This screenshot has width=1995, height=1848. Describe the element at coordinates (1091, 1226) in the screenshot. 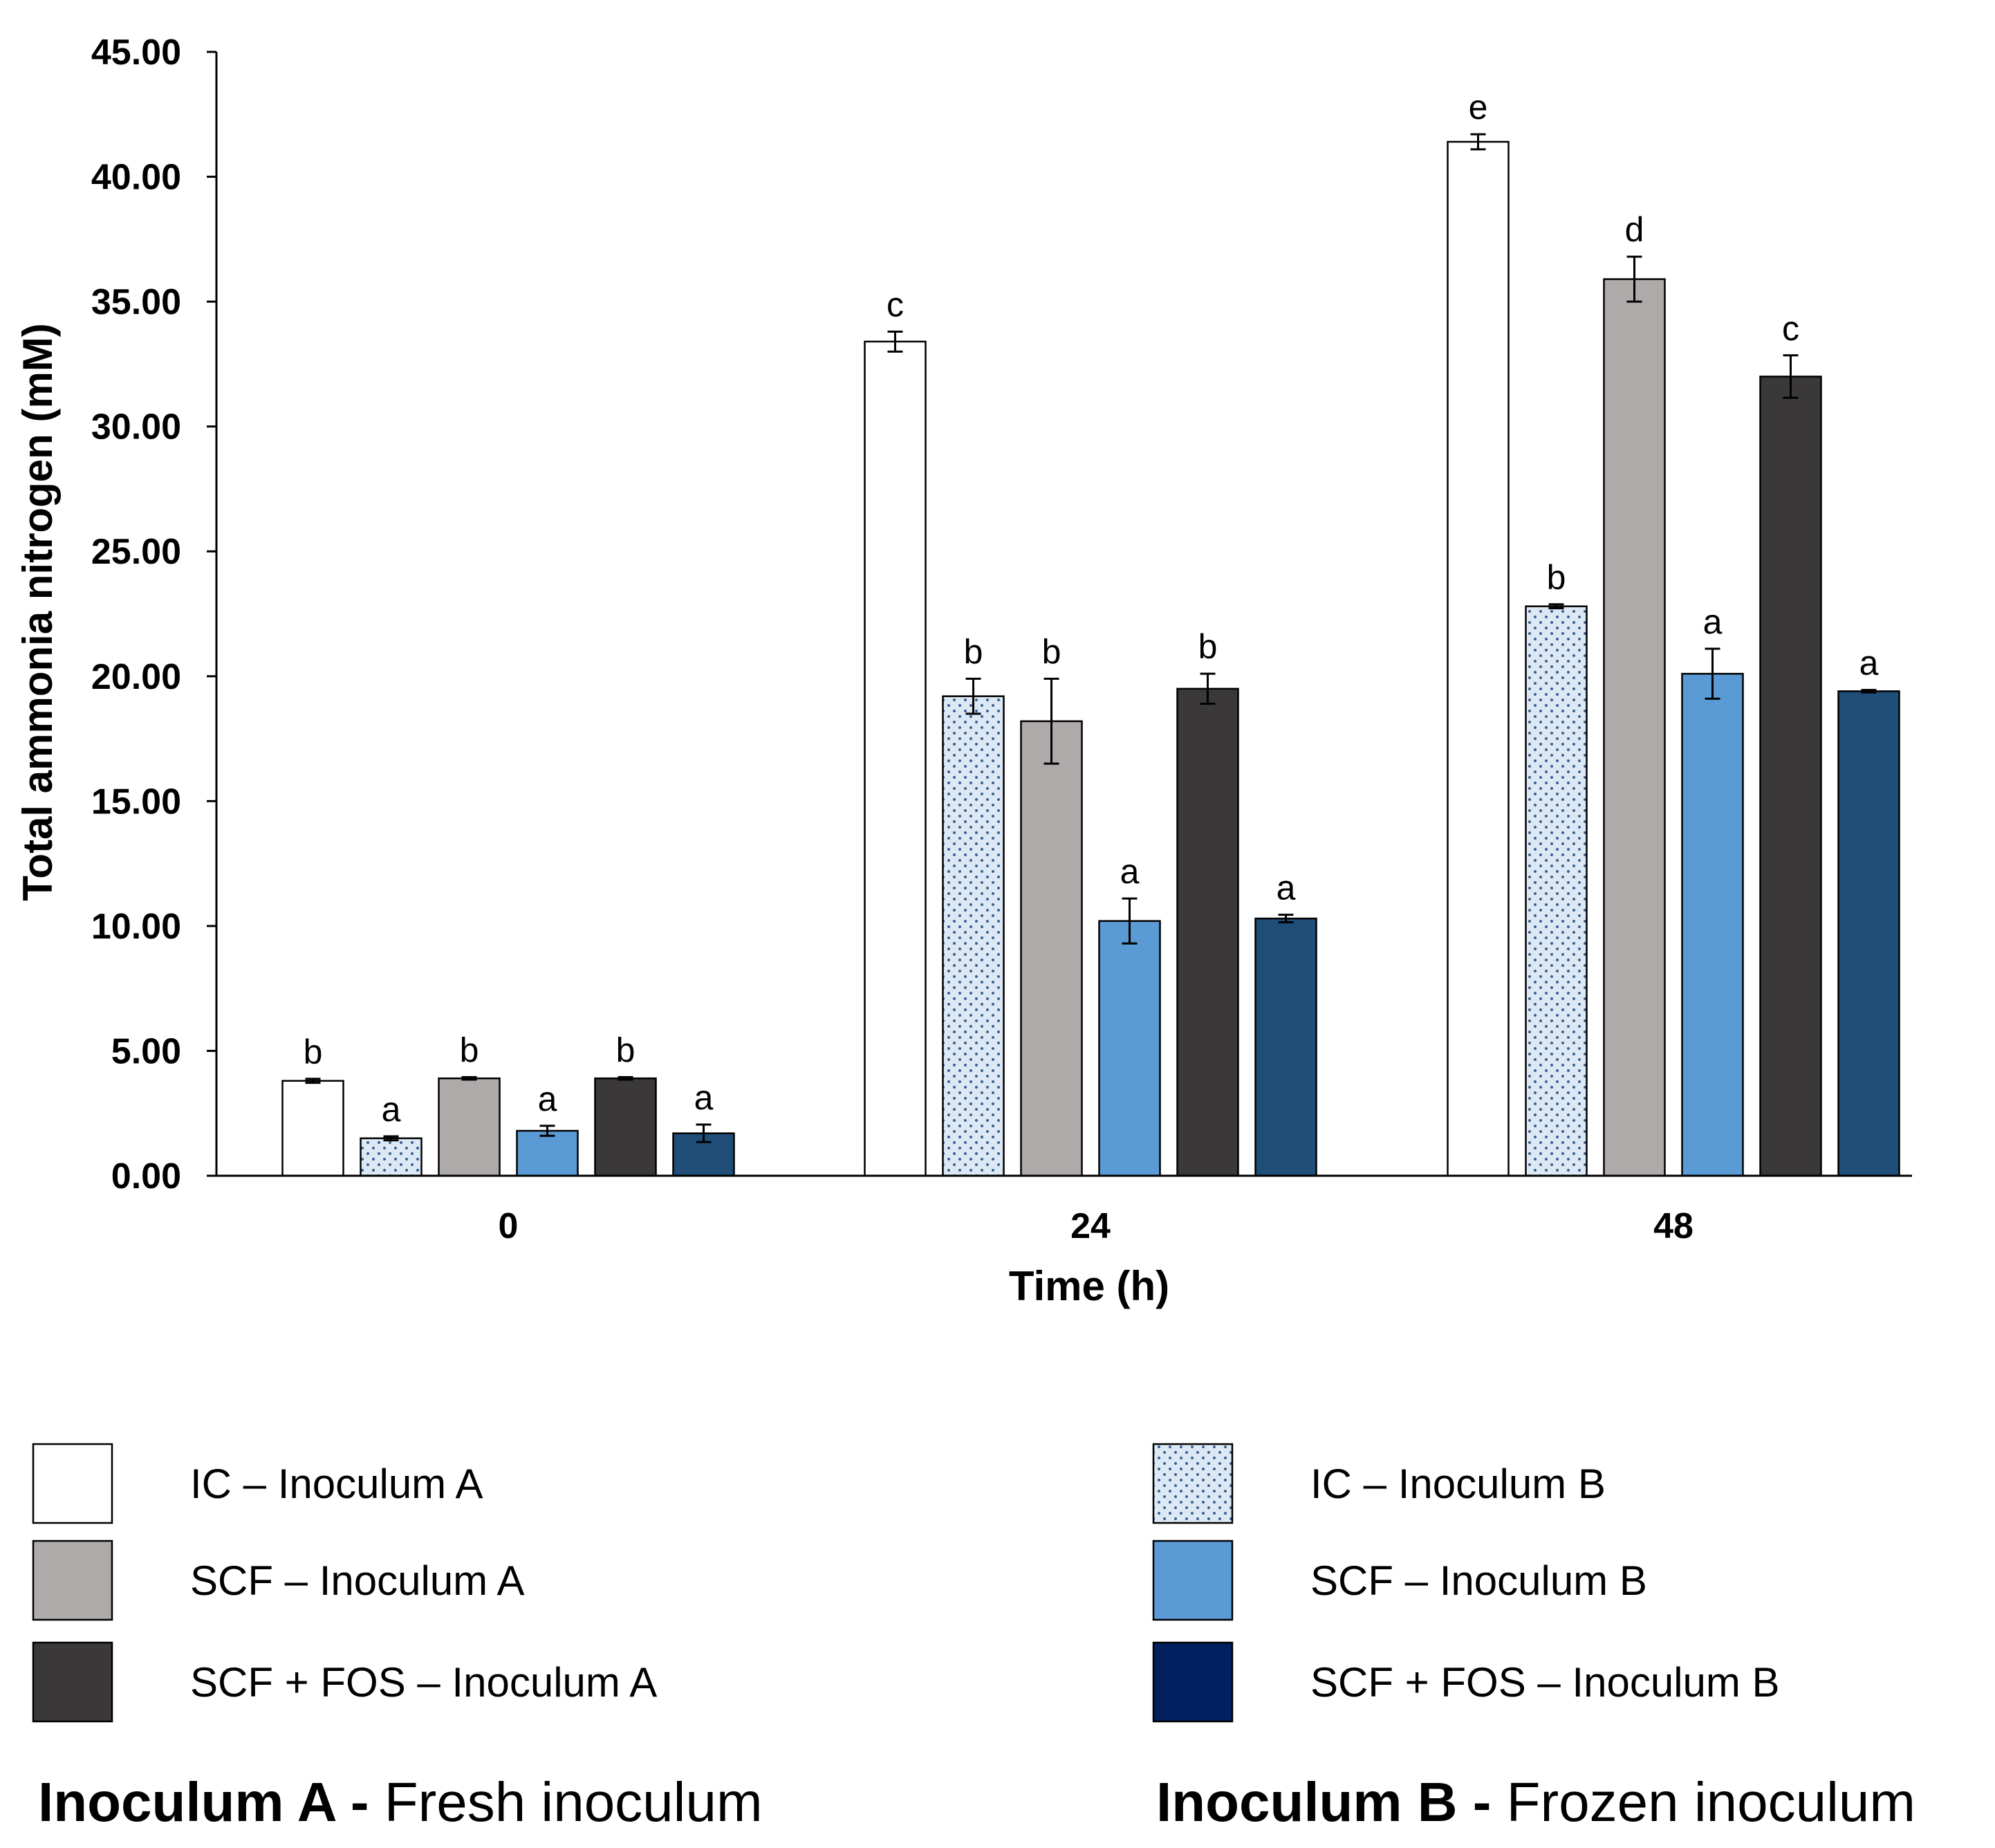

I see `x-tick-label: 24` at that location.